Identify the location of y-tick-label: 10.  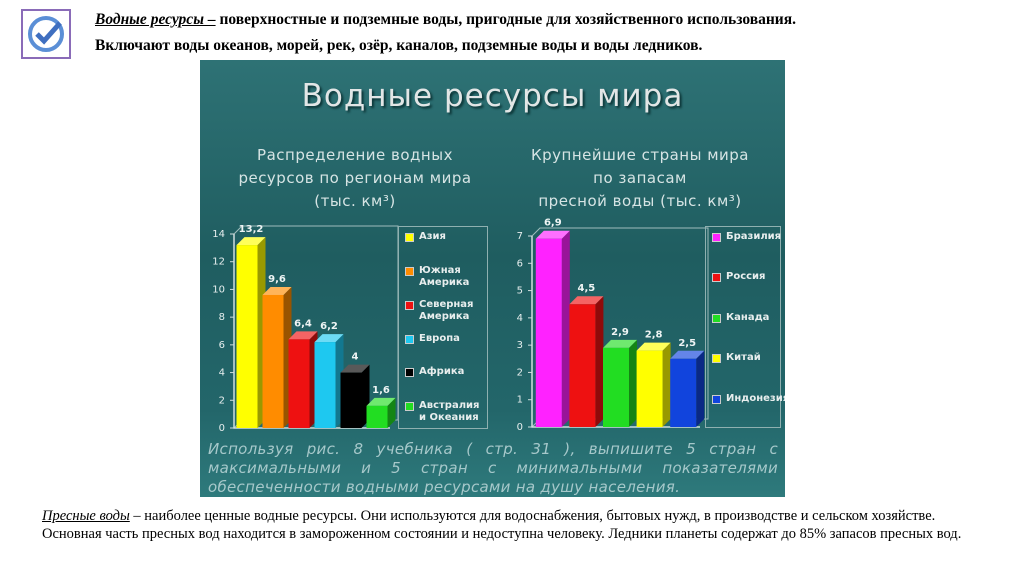
(218, 289).